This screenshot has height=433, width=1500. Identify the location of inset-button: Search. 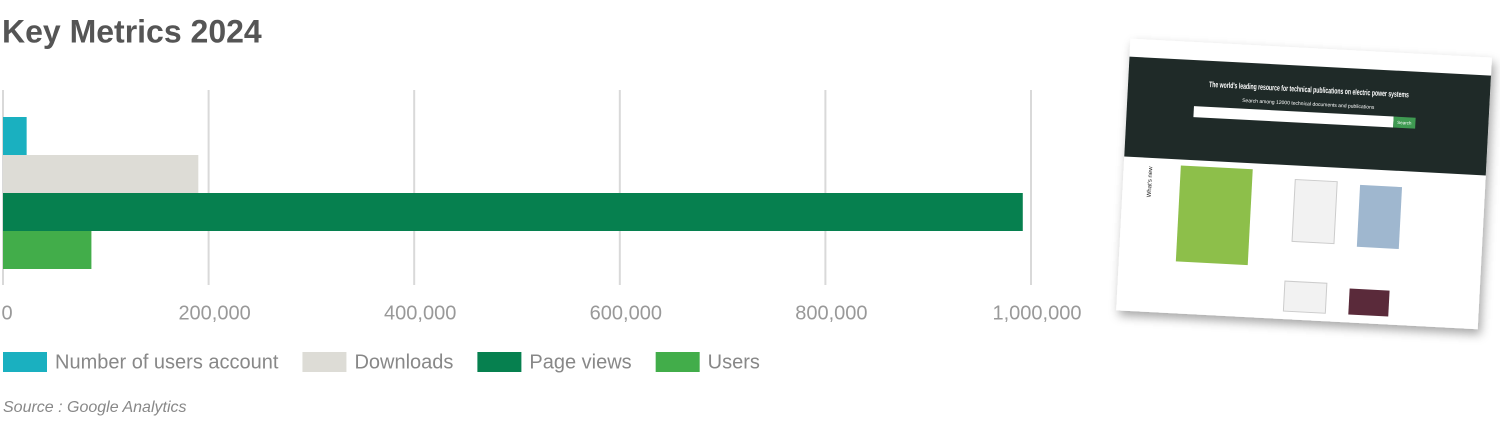
(1404, 123).